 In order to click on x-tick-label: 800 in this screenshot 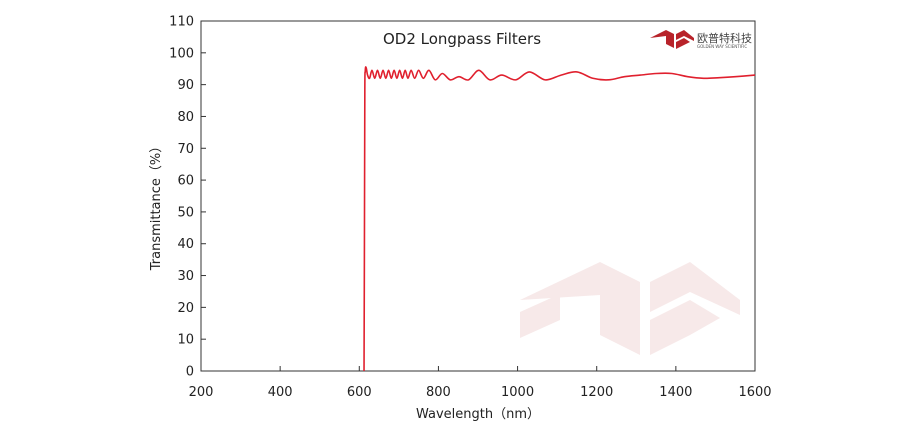, I will do `click(438, 392)`.